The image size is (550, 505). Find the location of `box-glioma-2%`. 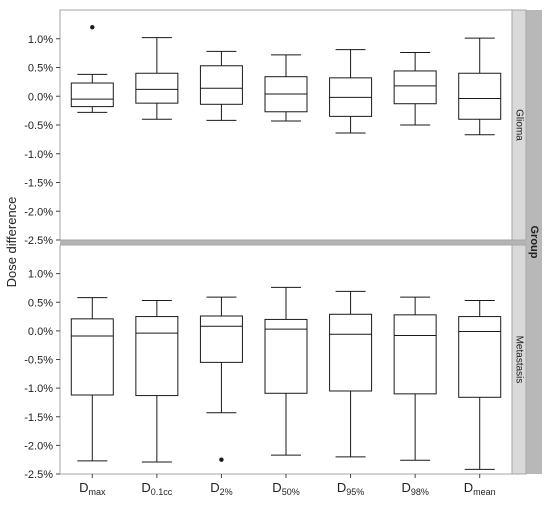

box-glioma-2% is located at coordinates (221, 85).